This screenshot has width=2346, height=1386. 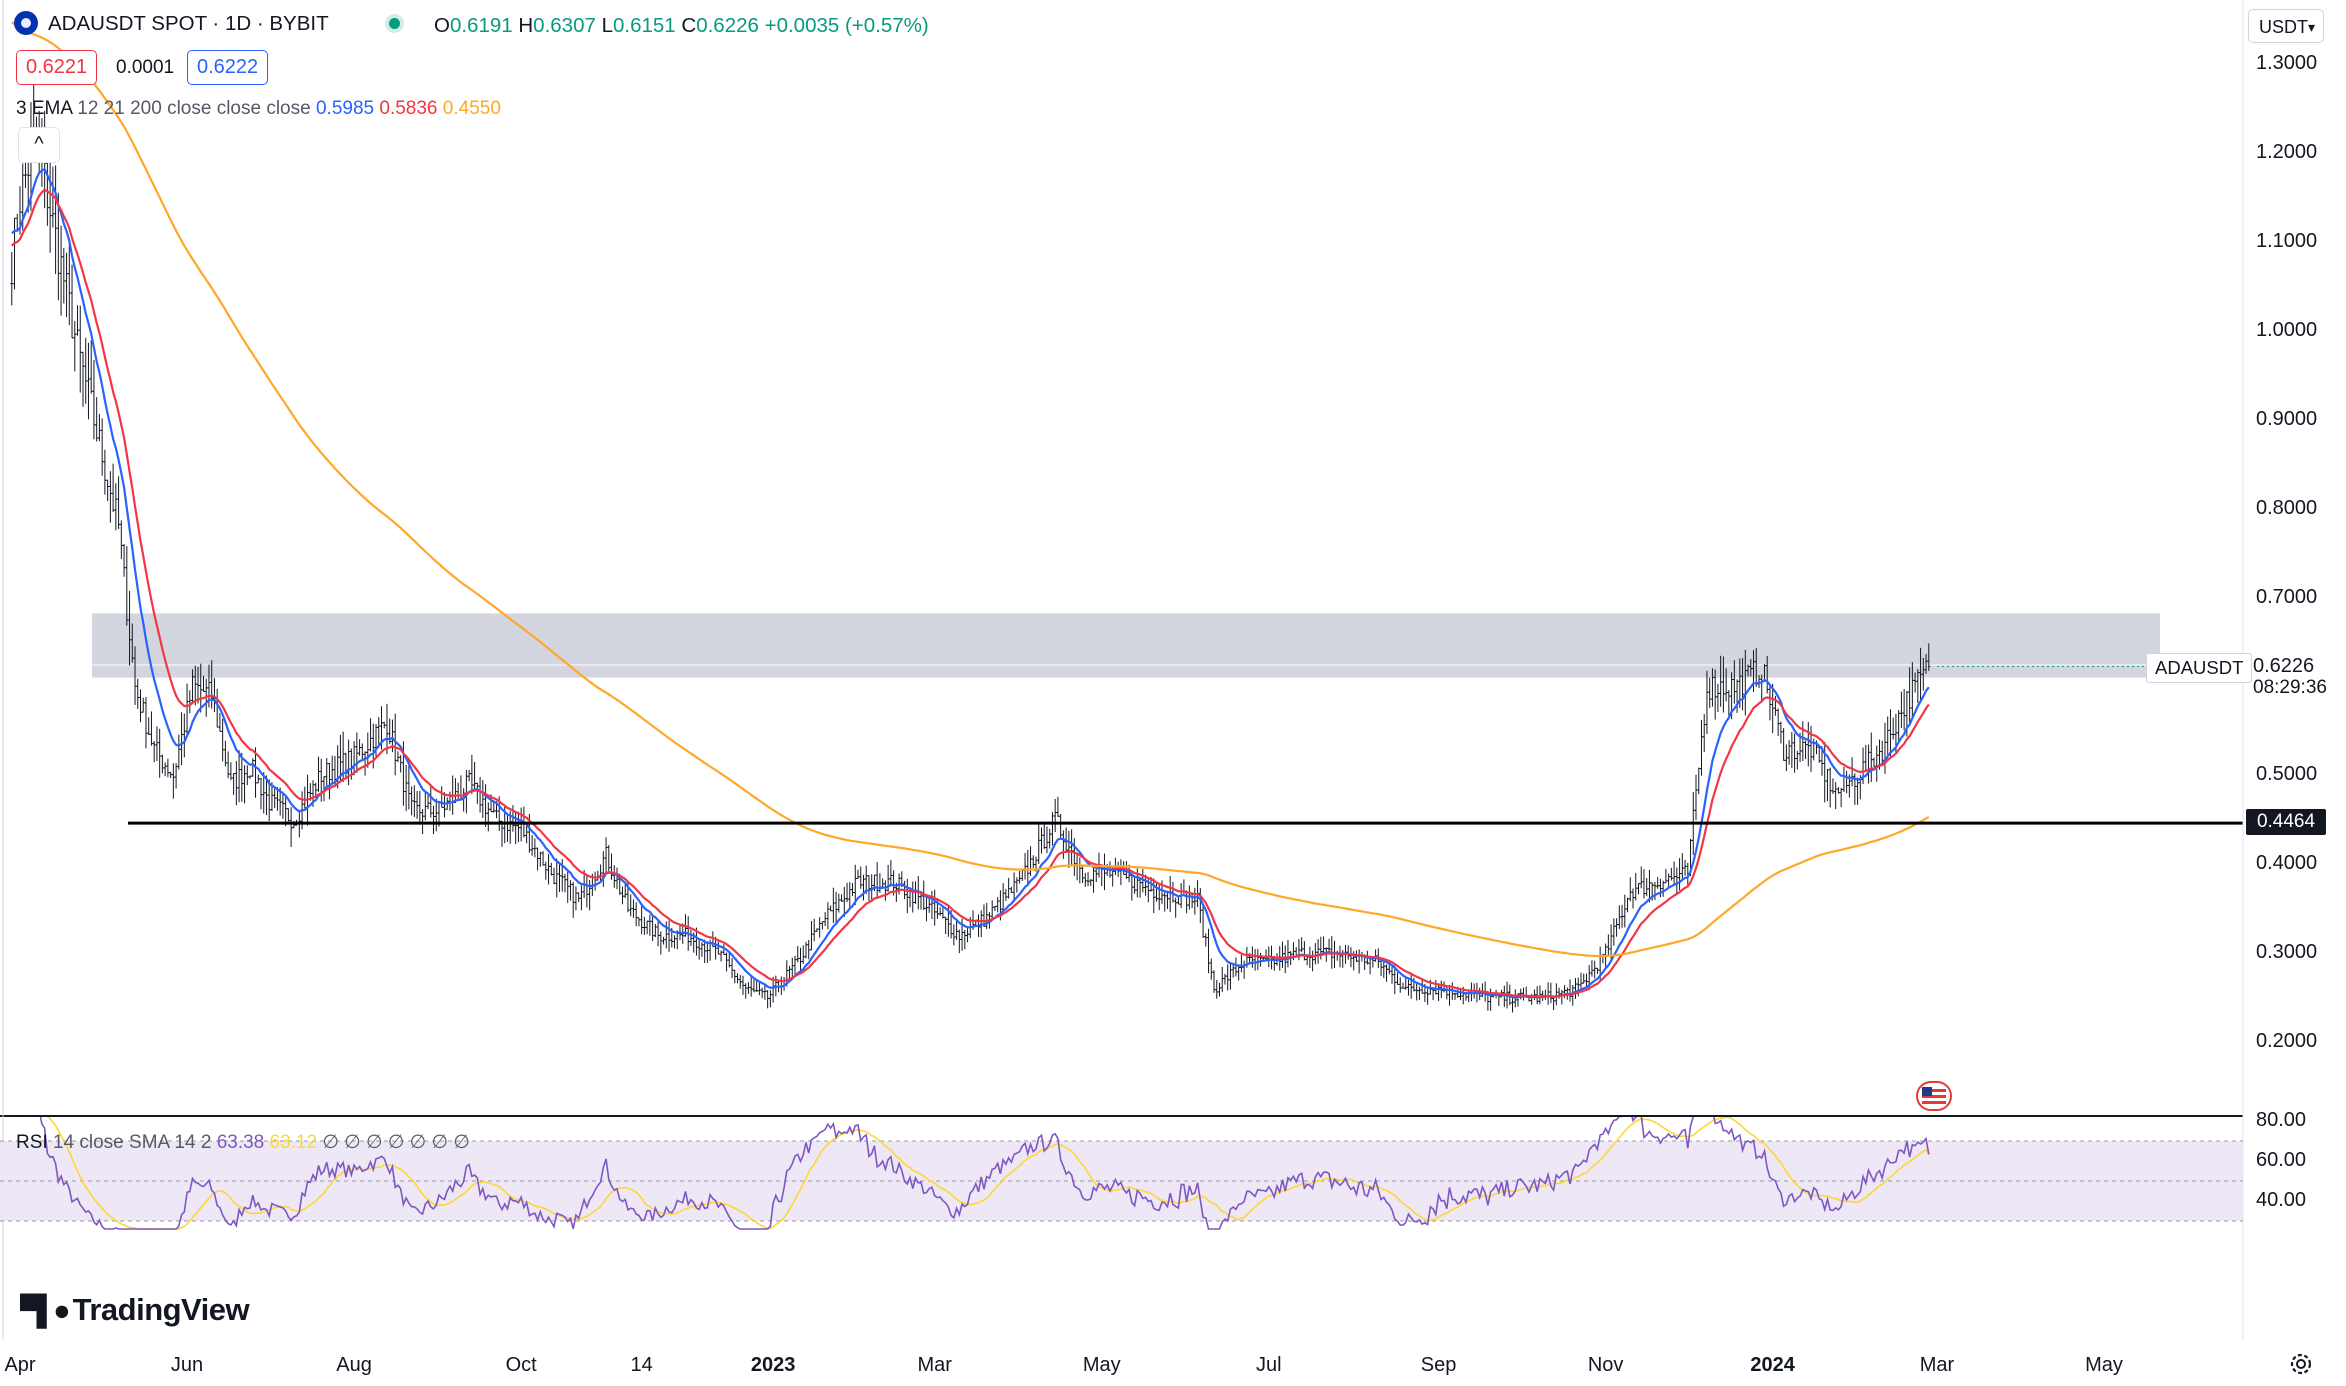 What do you see at coordinates (727, 25) in the screenshot?
I see `close-value: 0.6226` at bounding box center [727, 25].